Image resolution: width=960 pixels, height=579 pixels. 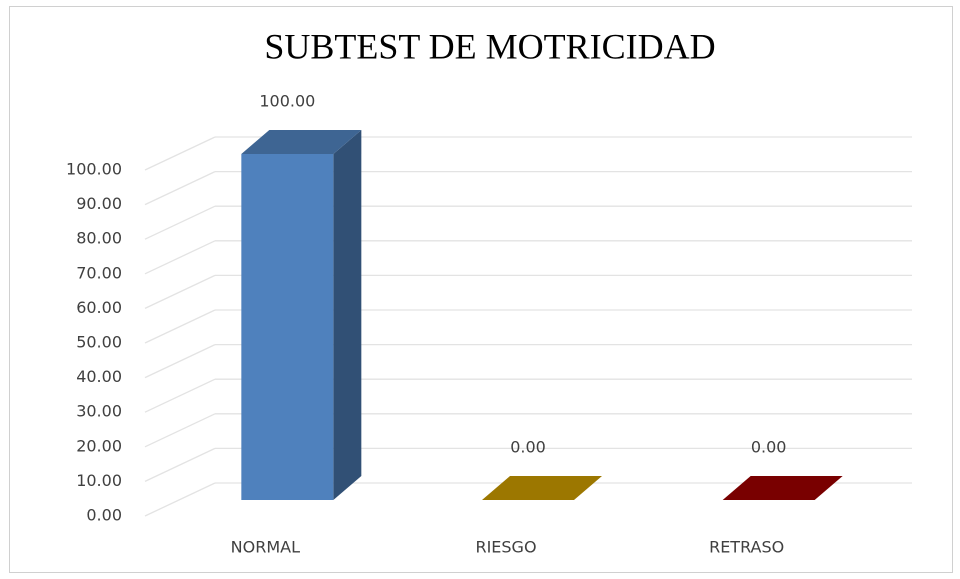 I want to click on y-tick-label: 10.00, so click(x=99, y=480).